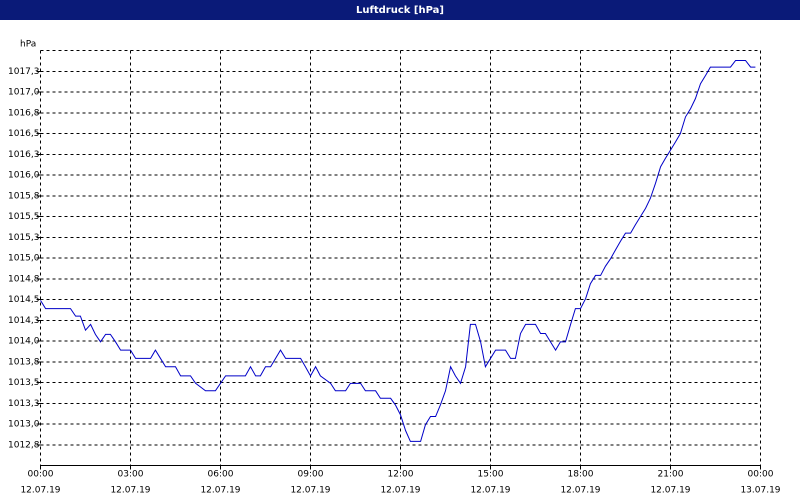 This screenshot has width=800, height=500. What do you see at coordinates (24, 72) in the screenshot?
I see `y-tick-label: 1017,3` at bounding box center [24, 72].